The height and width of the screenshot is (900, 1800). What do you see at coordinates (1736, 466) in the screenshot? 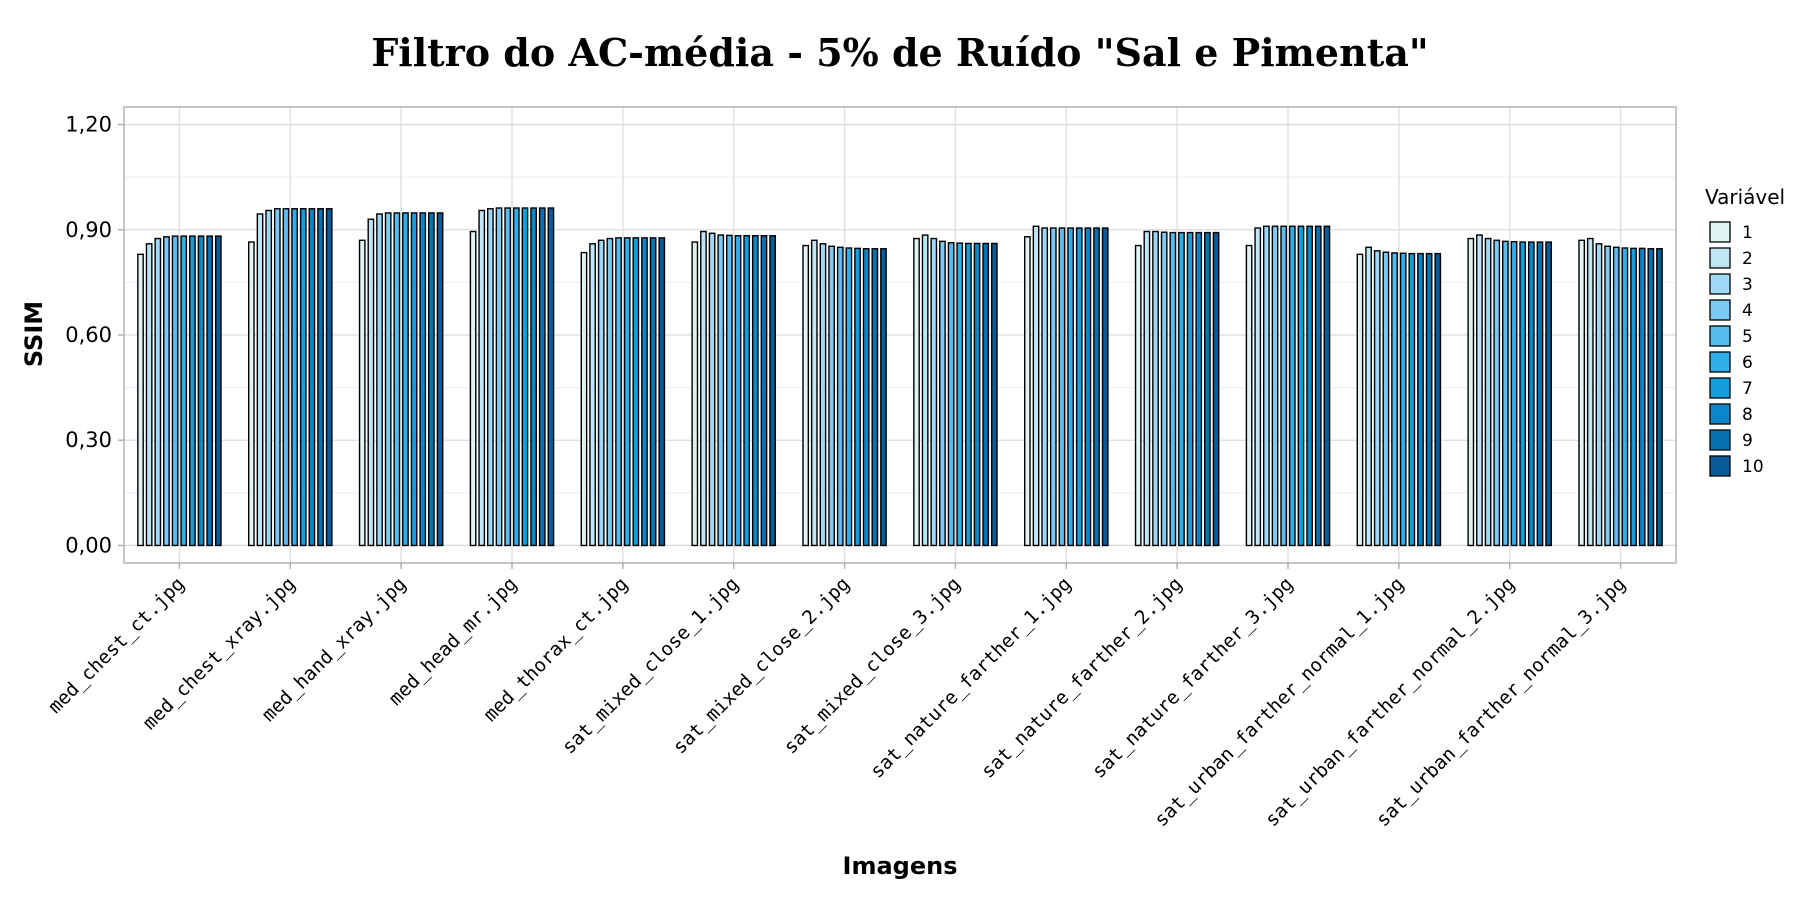
I see `legend-item: 10` at bounding box center [1736, 466].